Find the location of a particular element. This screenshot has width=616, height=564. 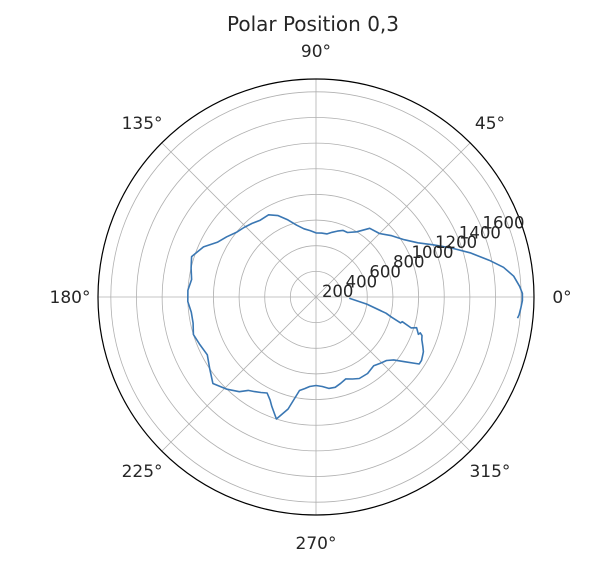

r-tick-label-600: 600 is located at coordinates (385, 272).